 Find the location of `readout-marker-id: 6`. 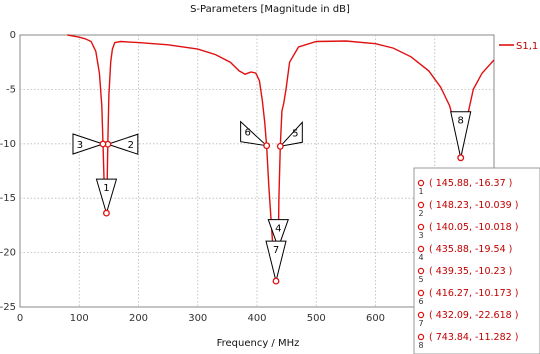

readout-marker-id: 6 is located at coordinates (420, 301).